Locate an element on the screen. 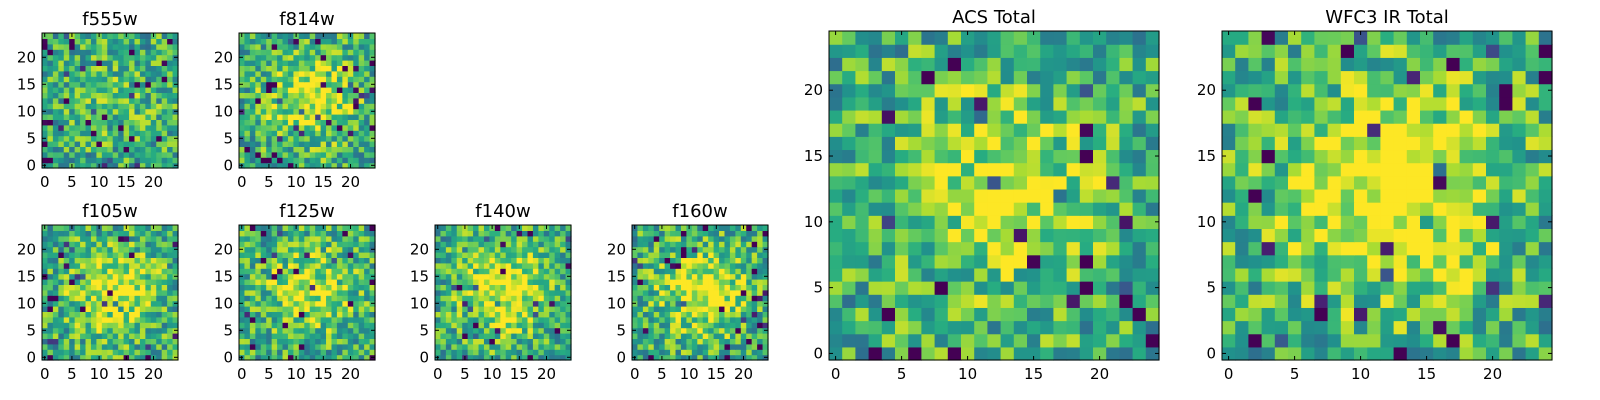 The height and width of the screenshot is (400, 1600). heatmap-cells is located at coordinates (503, 293).